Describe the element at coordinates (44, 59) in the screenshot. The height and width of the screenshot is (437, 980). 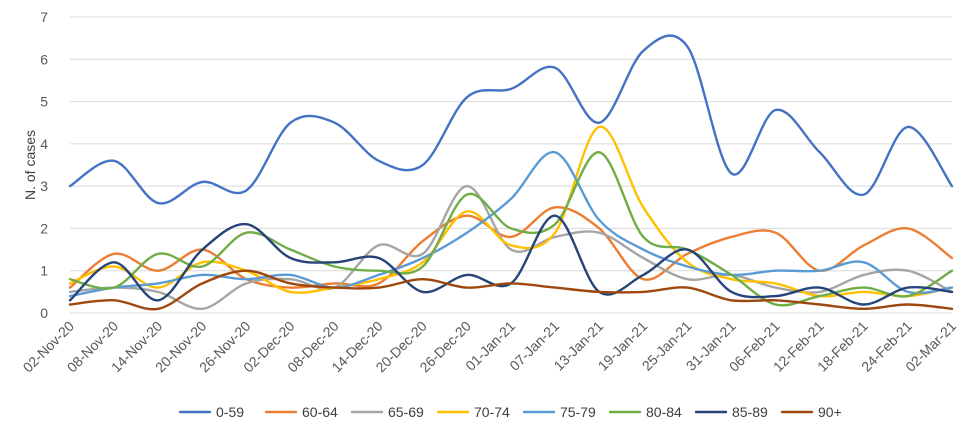
I see `y-tick-label: 6` at that location.